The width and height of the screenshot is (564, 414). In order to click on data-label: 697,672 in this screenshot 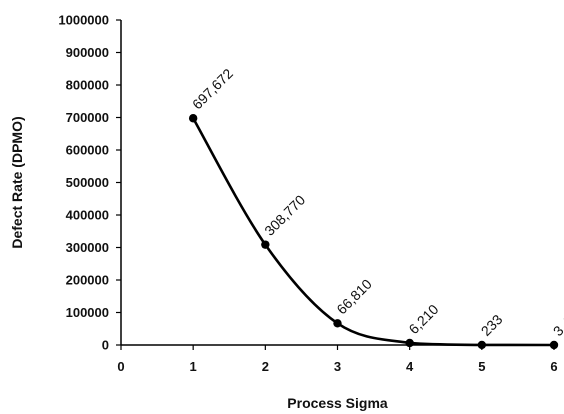, I will do `click(212, 88)`.